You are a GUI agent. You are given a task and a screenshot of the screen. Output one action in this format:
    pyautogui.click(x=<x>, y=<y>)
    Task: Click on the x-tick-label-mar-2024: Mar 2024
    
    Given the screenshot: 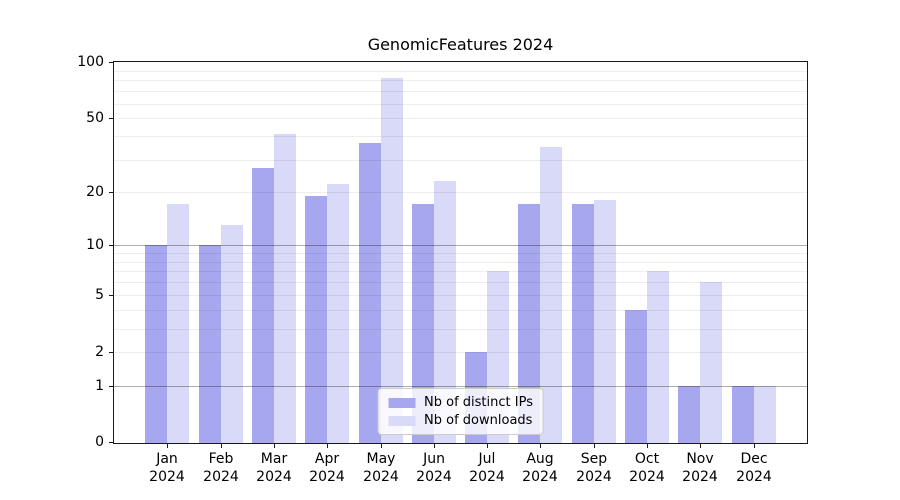 What is the action you would take?
    pyautogui.click(x=274, y=468)
    